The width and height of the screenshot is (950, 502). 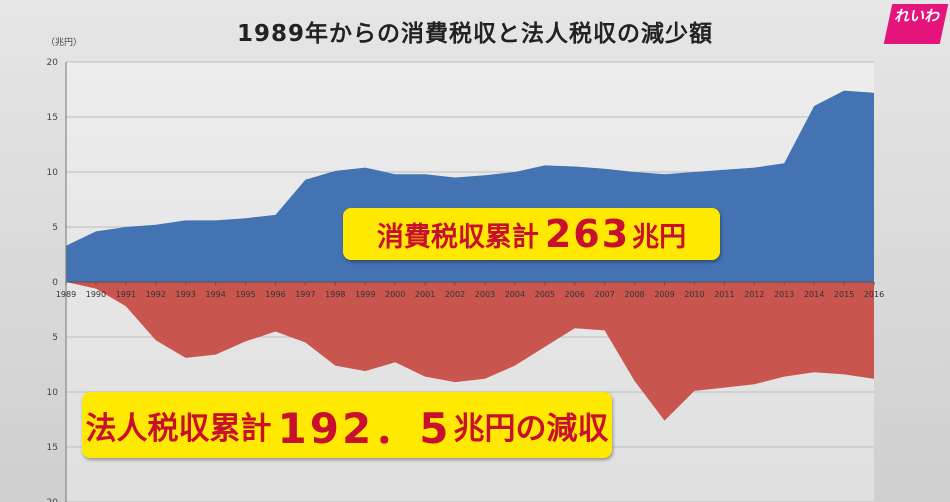 I want to click on consumption-callout-suffix: 兆円, so click(x=659, y=237).